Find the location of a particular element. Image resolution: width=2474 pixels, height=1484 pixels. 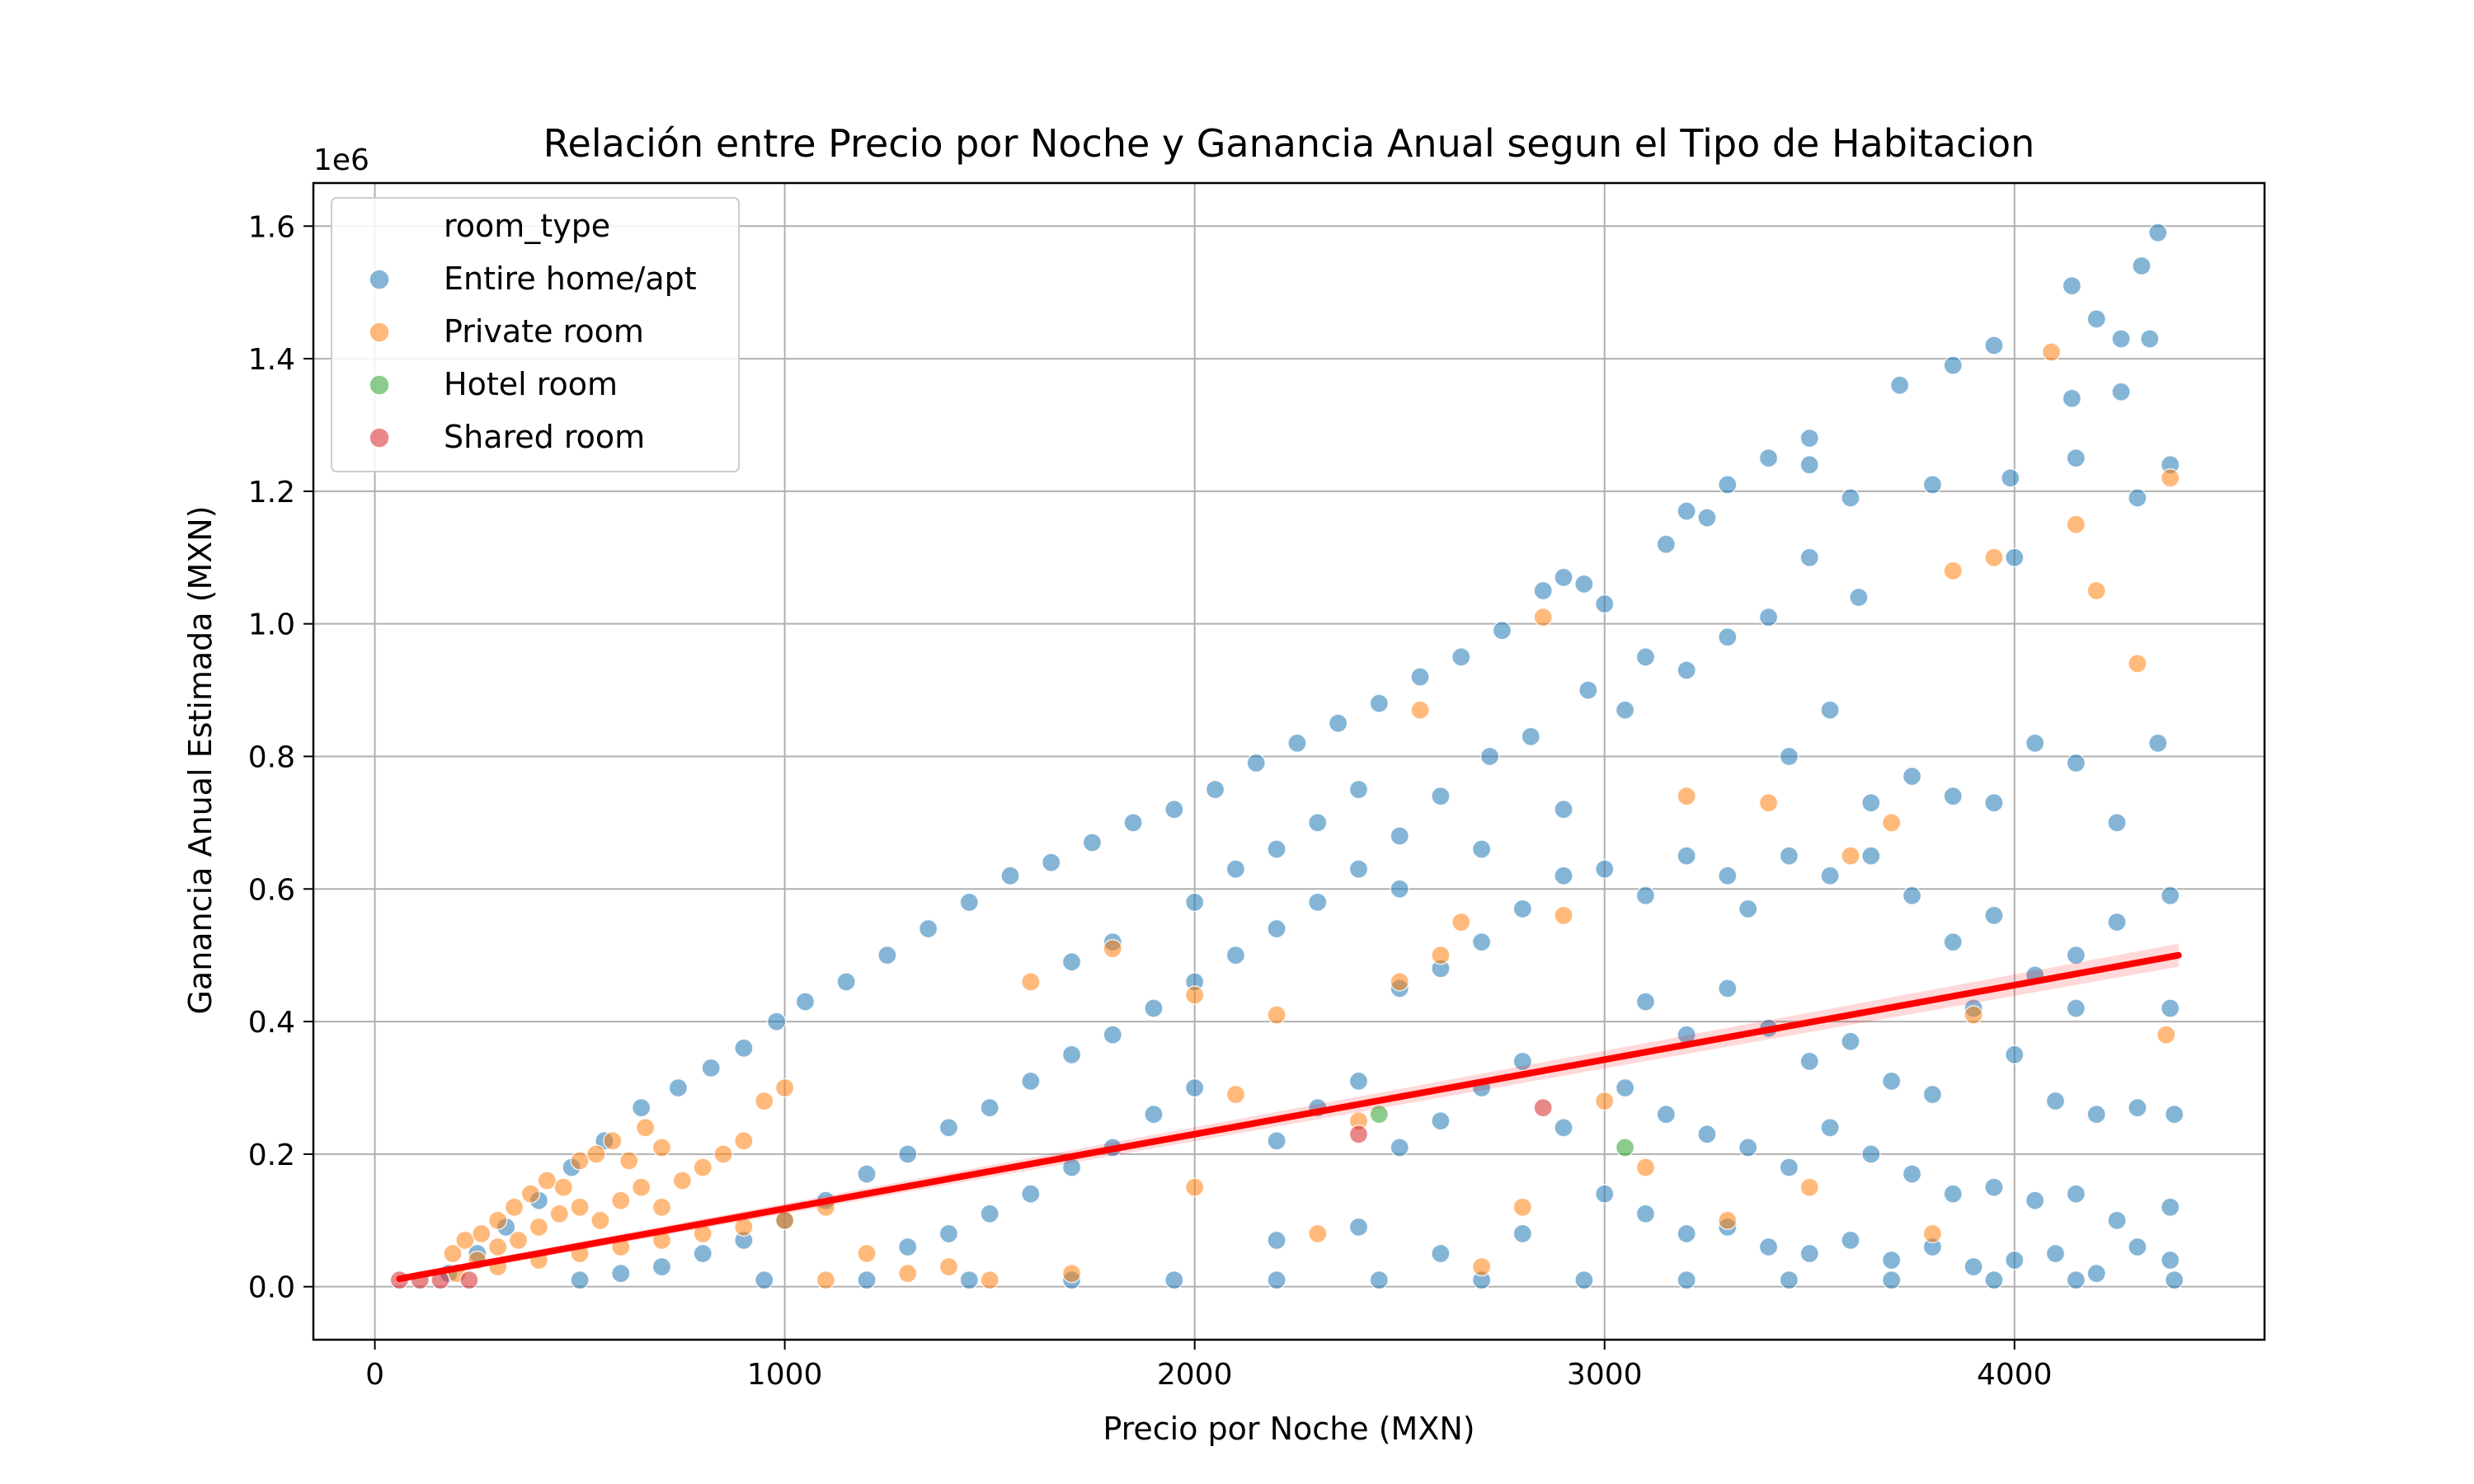

x-tick-label: 3000 is located at coordinates (1605, 1375).